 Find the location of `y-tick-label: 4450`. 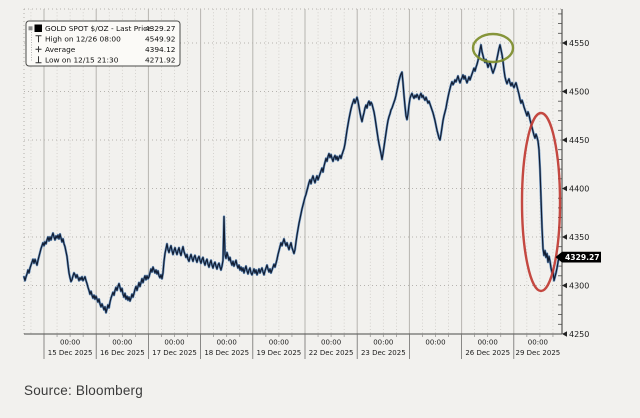

y-tick-label: 4450 is located at coordinates (579, 140).